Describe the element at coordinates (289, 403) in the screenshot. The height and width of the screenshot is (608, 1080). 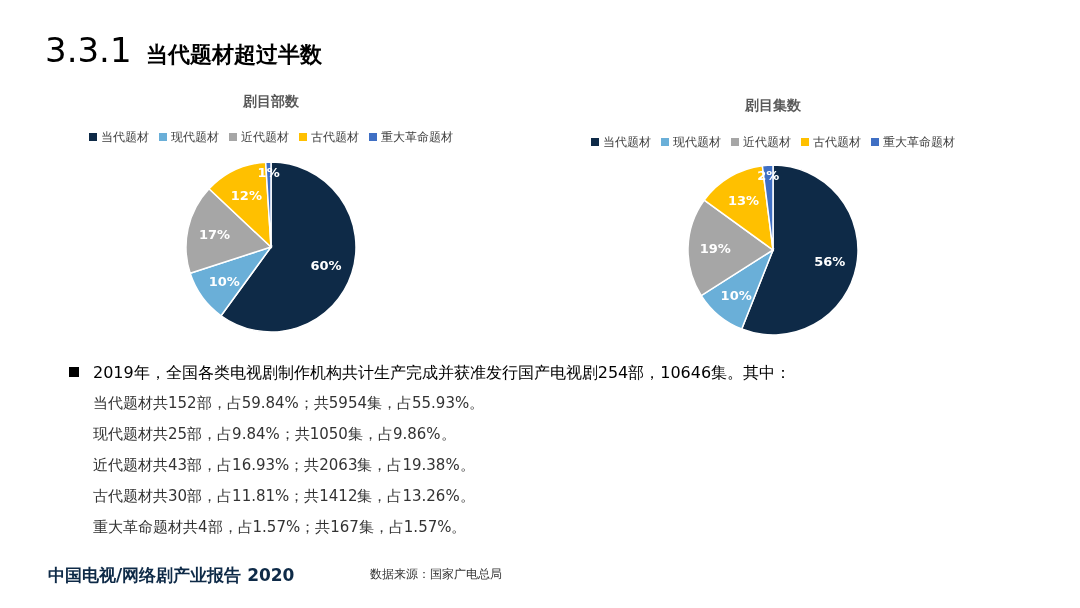
I see `text: 当代题材共152部，占59.84%；共5954集，占55.93%。` at that location.